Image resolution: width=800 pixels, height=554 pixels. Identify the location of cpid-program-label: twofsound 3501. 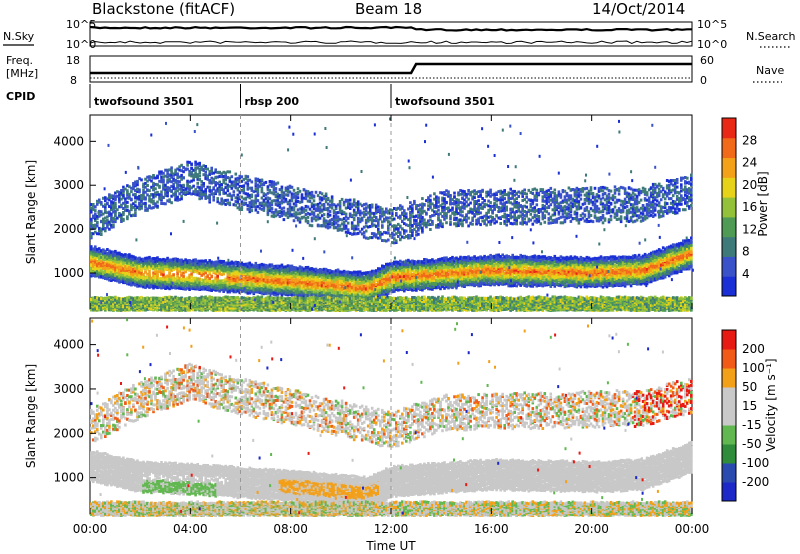
(445, 101).